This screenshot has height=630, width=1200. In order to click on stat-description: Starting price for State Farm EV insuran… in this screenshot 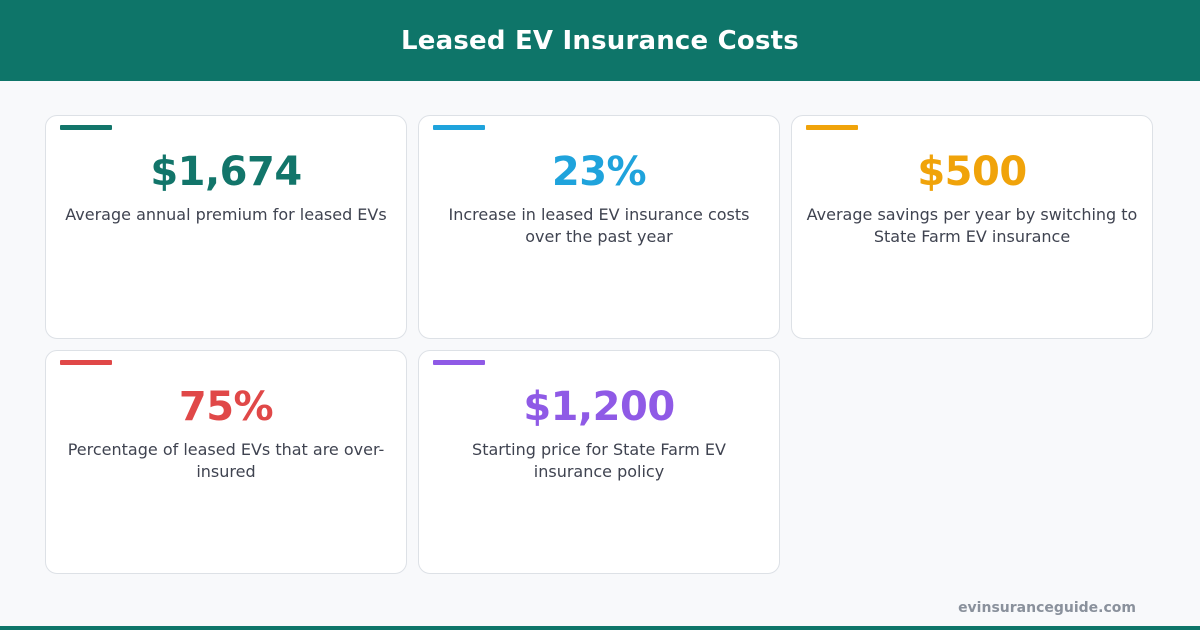, I will do `click(599, 460)`.